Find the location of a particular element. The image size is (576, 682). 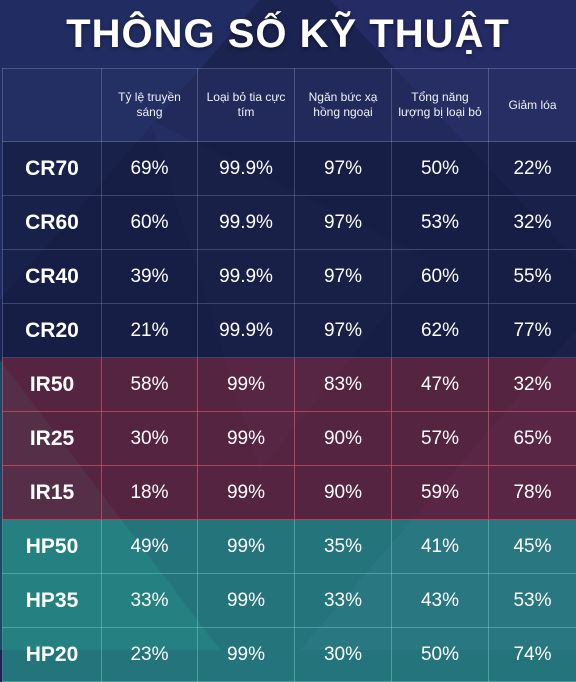

table-row: IR25 30% 99% 90% 57% 65% is located at coordinates (289, 439).